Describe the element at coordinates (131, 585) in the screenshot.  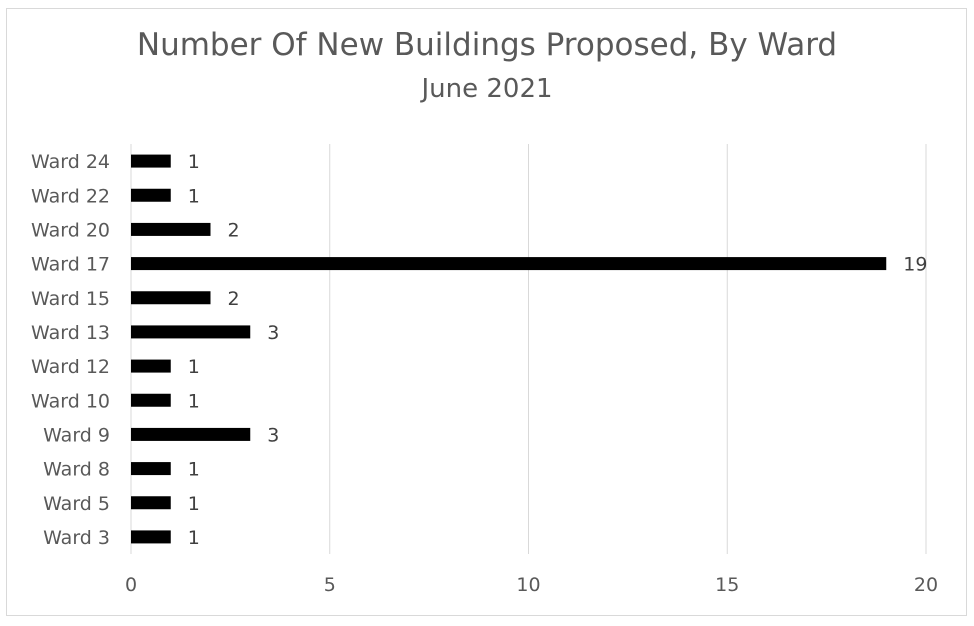
I see `x-tick-label: 0` at that location.